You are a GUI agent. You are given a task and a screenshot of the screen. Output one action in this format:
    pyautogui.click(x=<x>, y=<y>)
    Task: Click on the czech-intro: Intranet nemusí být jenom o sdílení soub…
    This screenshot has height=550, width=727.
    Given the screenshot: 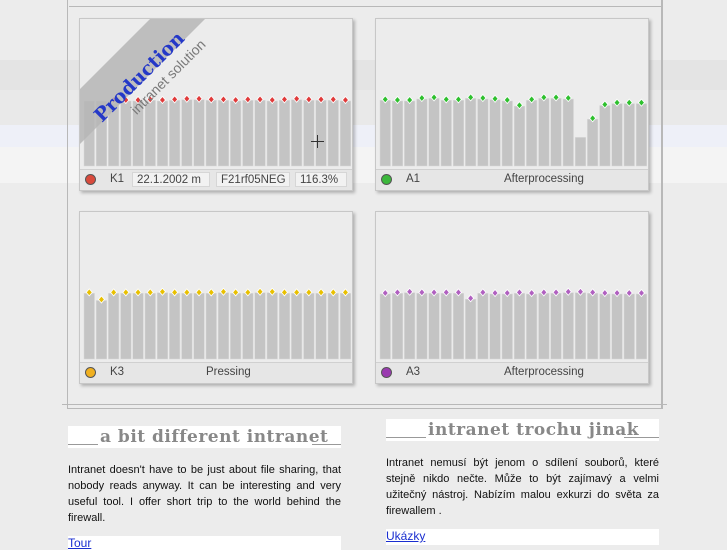 What is the action you would take?
    pyautogui.click(x=522, y=487)
    